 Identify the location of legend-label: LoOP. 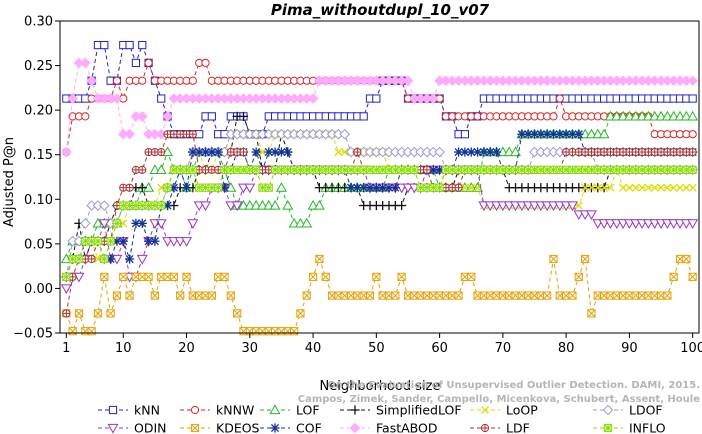
(522, 410).